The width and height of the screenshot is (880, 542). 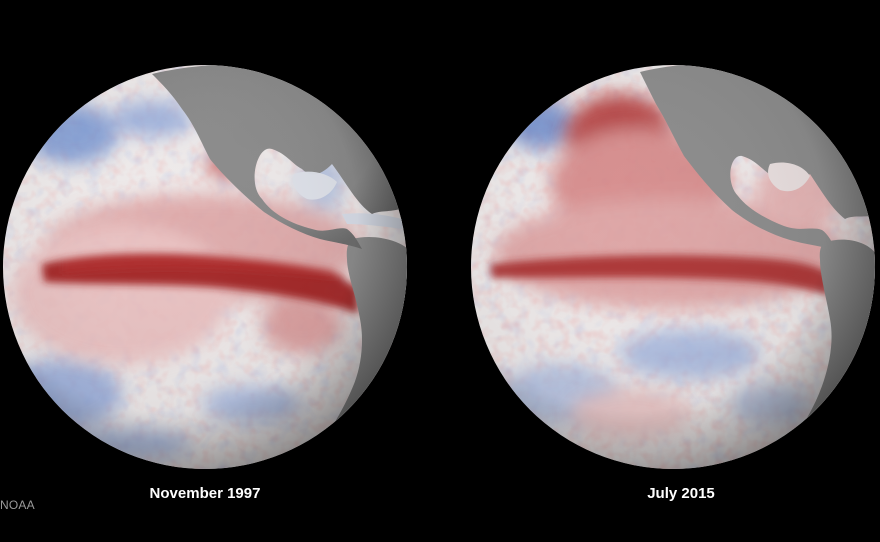 I want to click on caption-july-2015: July 2015, so click(x=681, y=493).